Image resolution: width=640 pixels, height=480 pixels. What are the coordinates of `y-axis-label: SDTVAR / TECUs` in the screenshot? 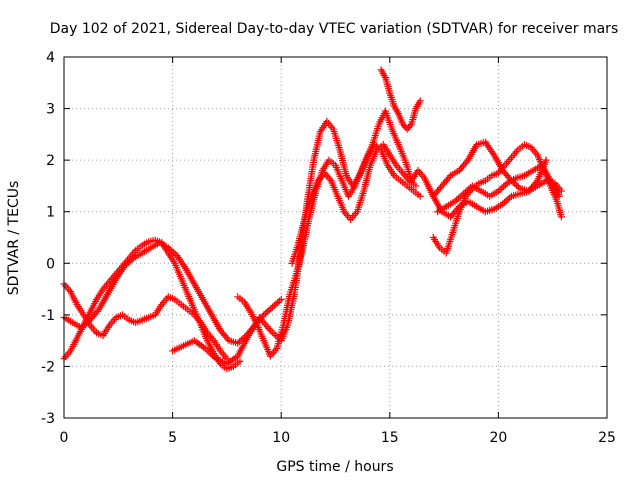 It's located at (14, 238).